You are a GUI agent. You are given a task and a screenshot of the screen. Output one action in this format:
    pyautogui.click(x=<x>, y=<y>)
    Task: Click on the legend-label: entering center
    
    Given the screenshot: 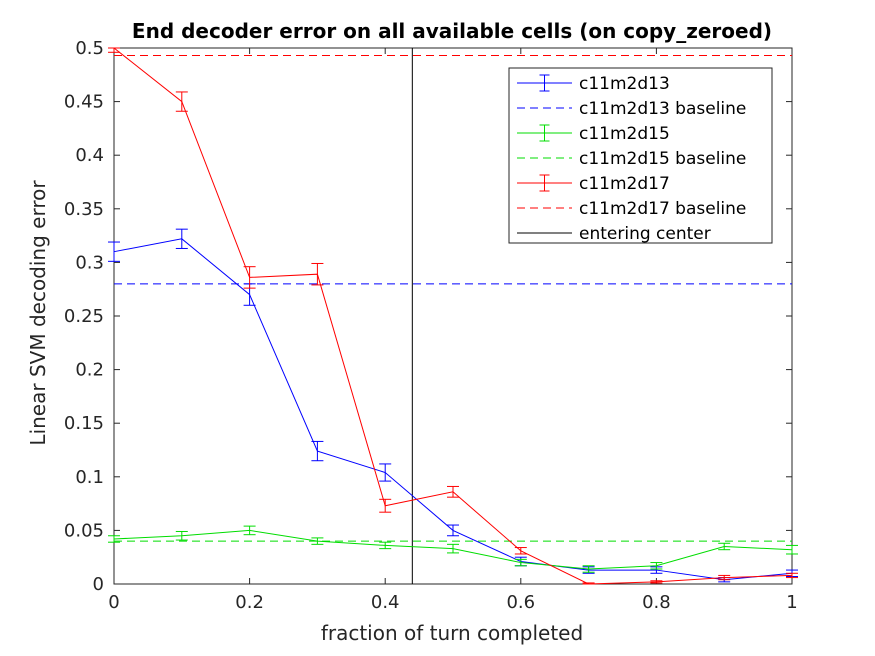 What is the action you would take?
    pyautogui.click(x=645, y=234)
    